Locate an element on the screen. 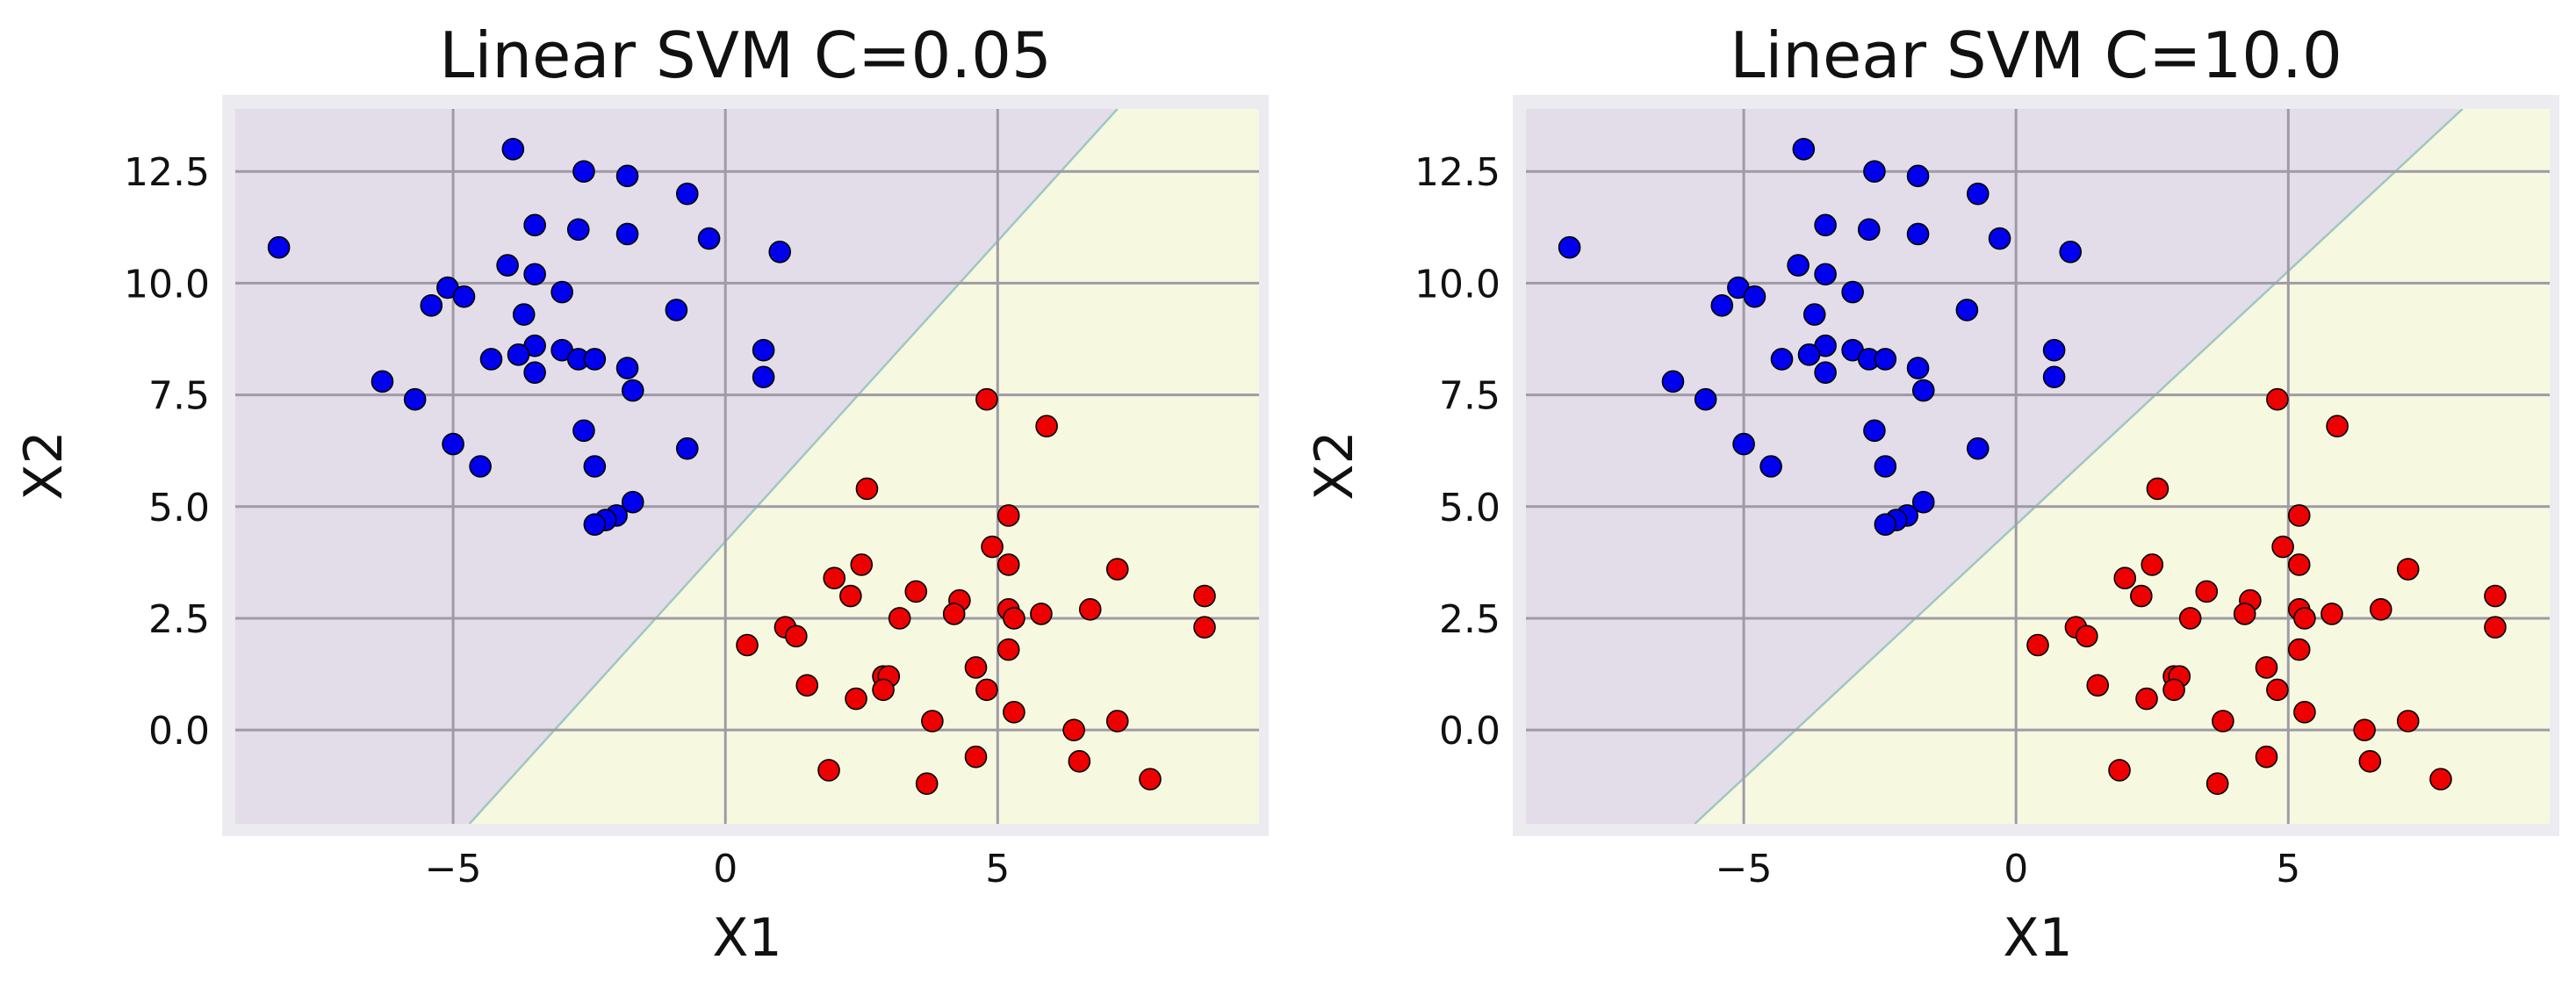 Image resolution: width=2576 pixels, height=996 pixels. x-tick-label: −5 is located at coordinates (453, 869).